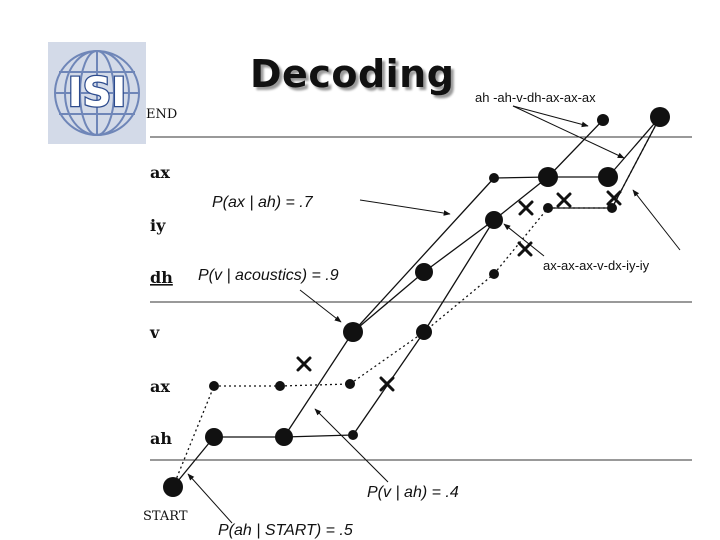 This screenshot has width=720, height=540. I want to click on end-label: END, so click(161, 114).